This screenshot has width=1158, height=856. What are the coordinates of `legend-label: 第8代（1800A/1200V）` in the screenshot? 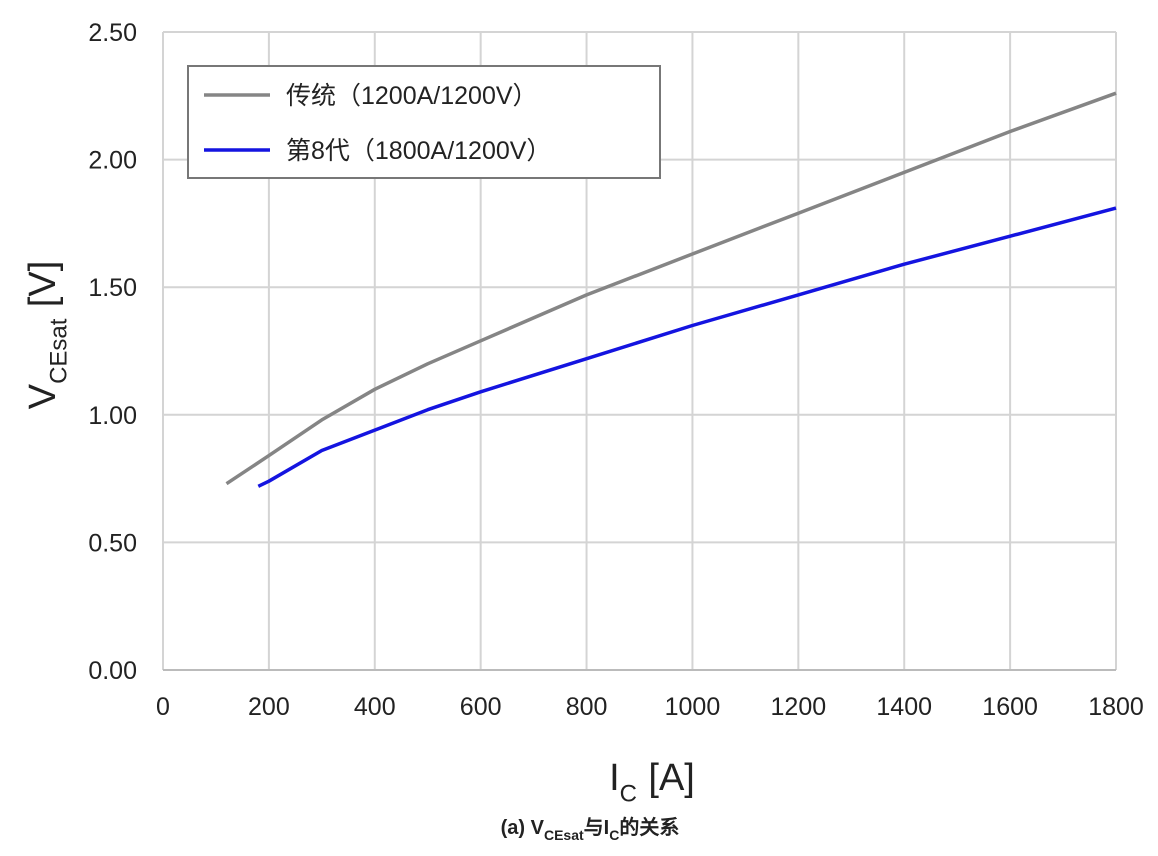 It's located at (418, 151).